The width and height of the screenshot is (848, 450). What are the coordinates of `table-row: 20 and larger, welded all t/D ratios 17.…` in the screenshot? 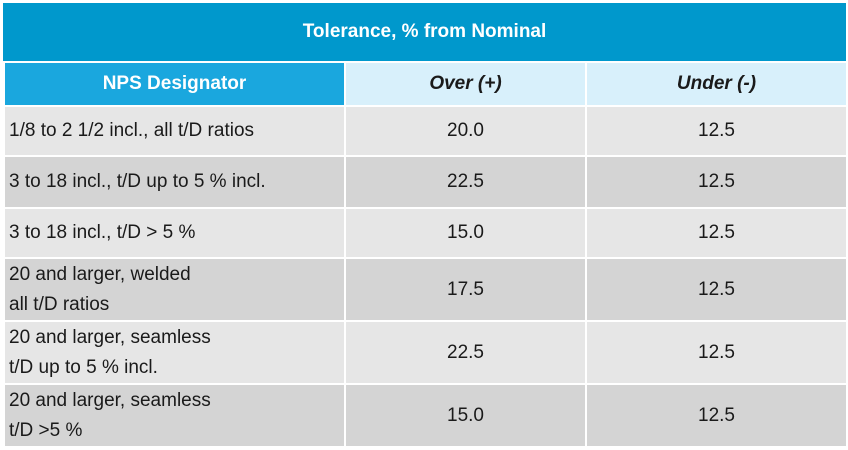 It's located at (425, 289).